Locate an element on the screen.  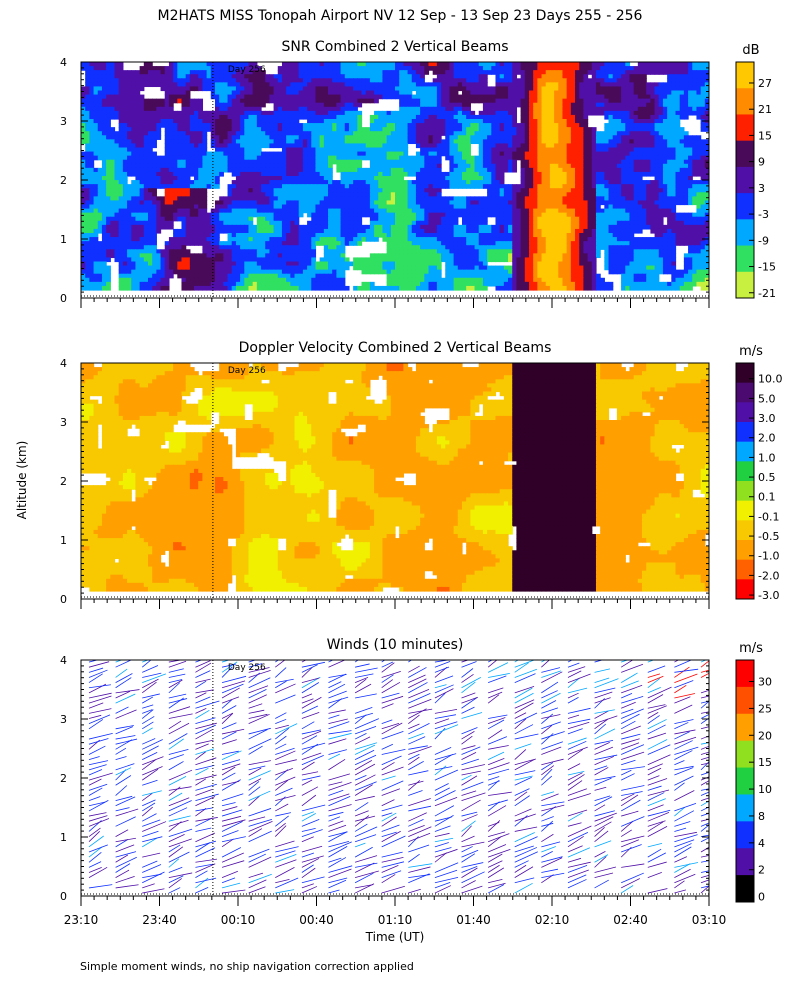
colorbar-label: 4 is located at coordinates (761, 843).